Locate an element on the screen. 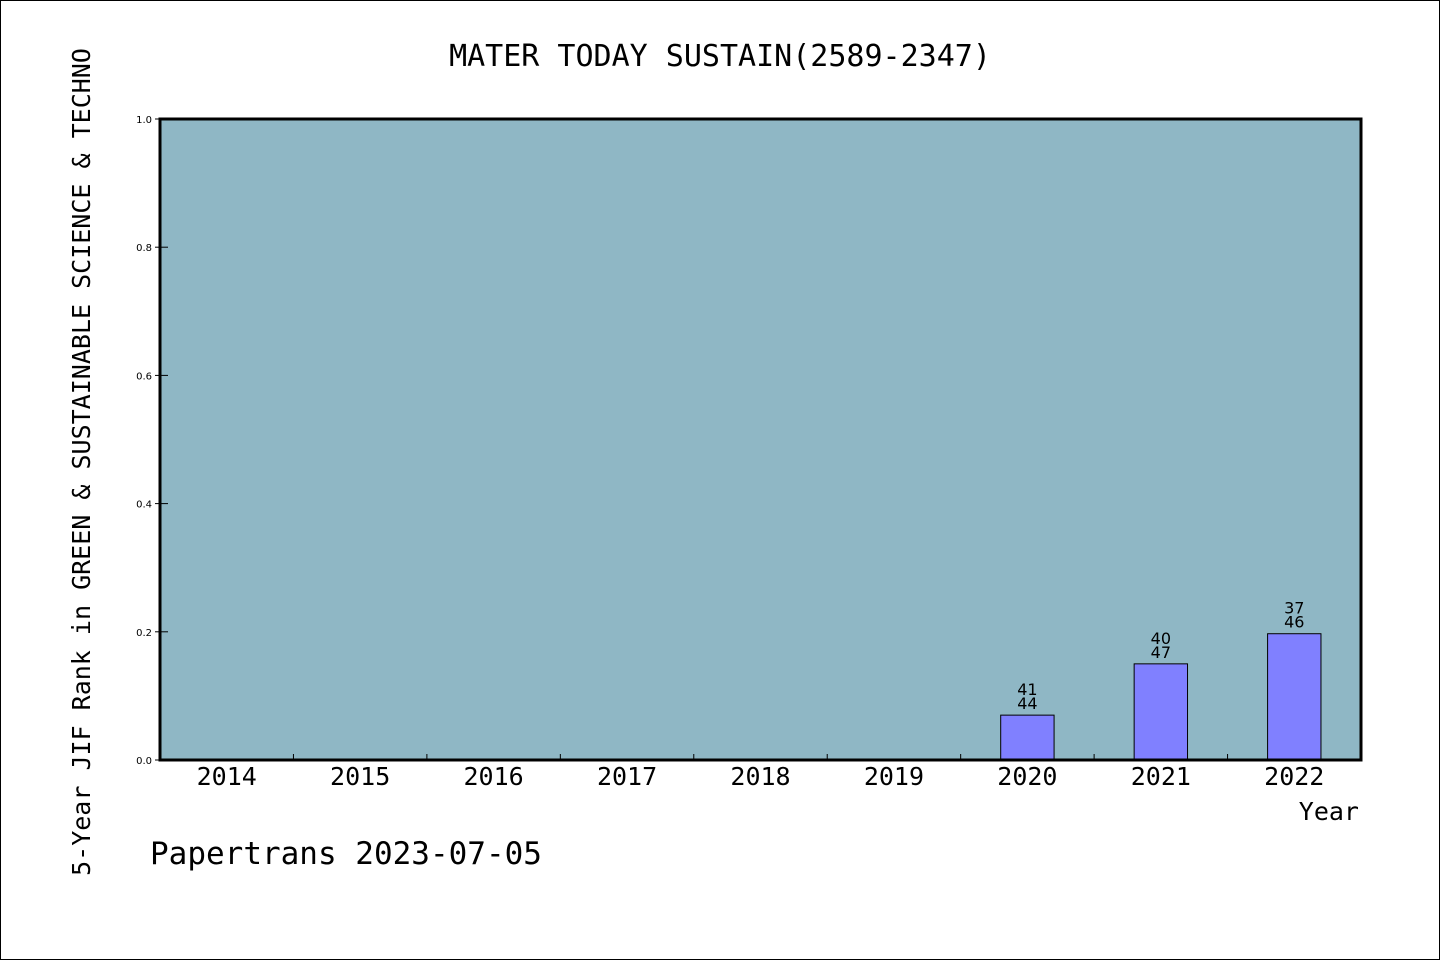 This screenshot has height=960, width=1440. x-axis-ticks: 2014 2015 2016 2017 2018 2019 2020 2021 2022 is located at coordinates (760, 772).